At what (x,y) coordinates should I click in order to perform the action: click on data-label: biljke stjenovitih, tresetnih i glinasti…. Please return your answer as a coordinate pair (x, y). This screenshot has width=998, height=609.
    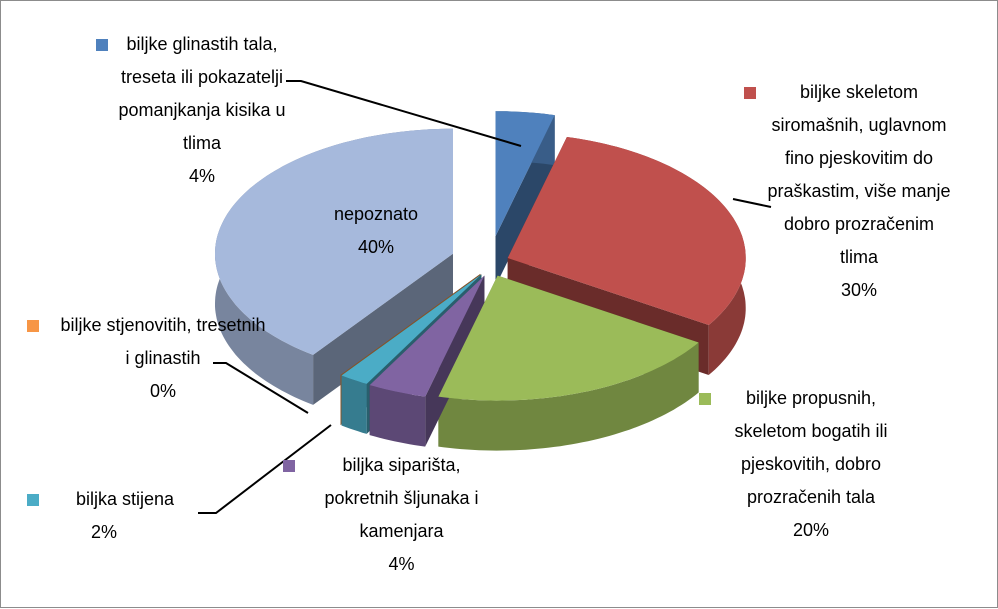
    Looking at the image, I should click on (163, 358).